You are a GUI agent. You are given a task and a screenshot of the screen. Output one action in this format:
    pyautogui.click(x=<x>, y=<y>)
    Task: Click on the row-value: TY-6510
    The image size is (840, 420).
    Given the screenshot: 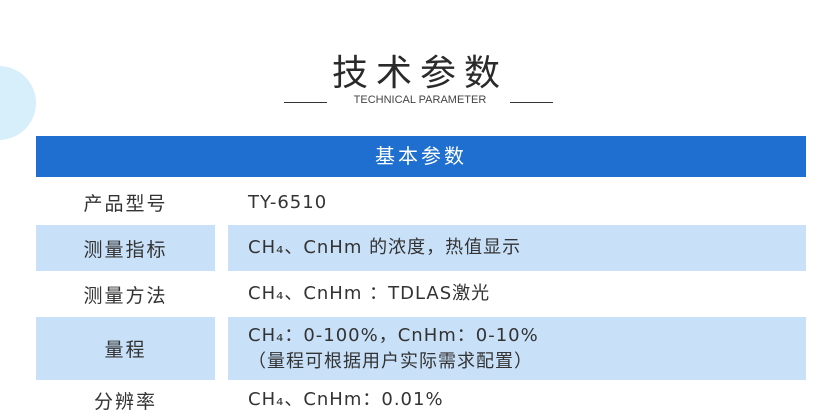 What is the action you would take?
    pyautogui.click(x=517, y=202)
    